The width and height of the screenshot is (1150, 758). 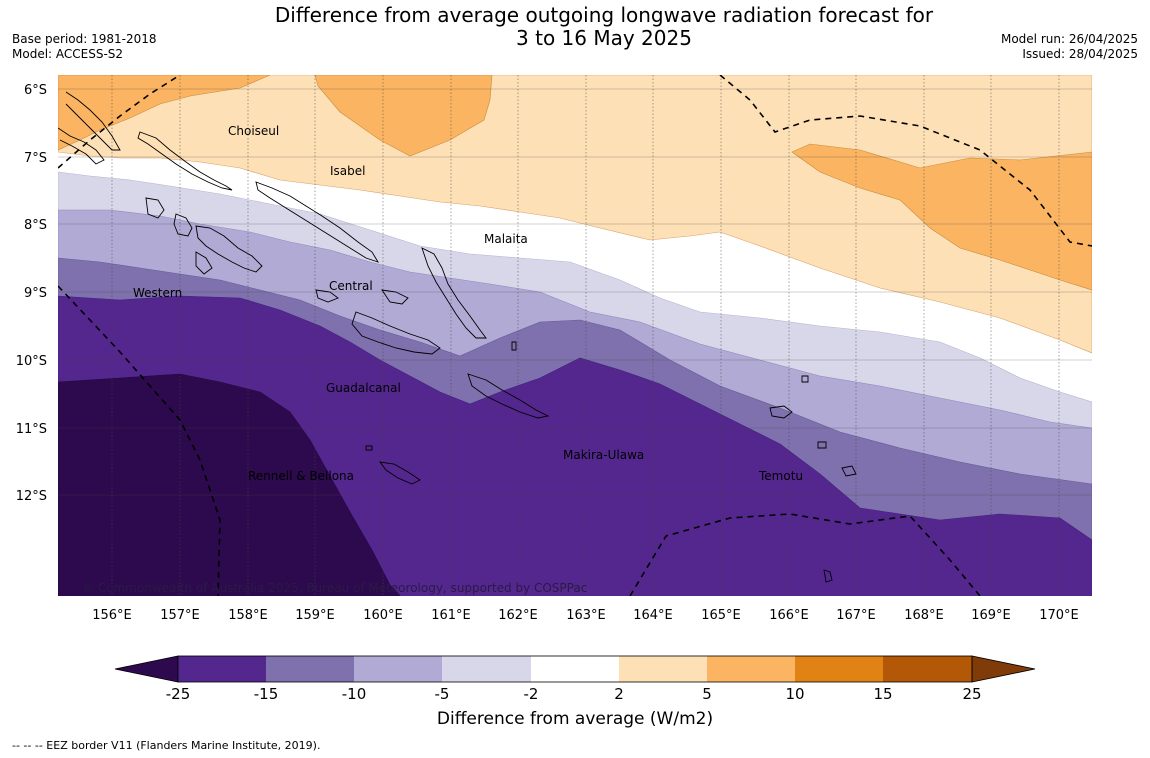 What do you see at coordinates (403, 116) in the screenshot?
I see `contour-orange-topmid` at bounding box center [403, 116].